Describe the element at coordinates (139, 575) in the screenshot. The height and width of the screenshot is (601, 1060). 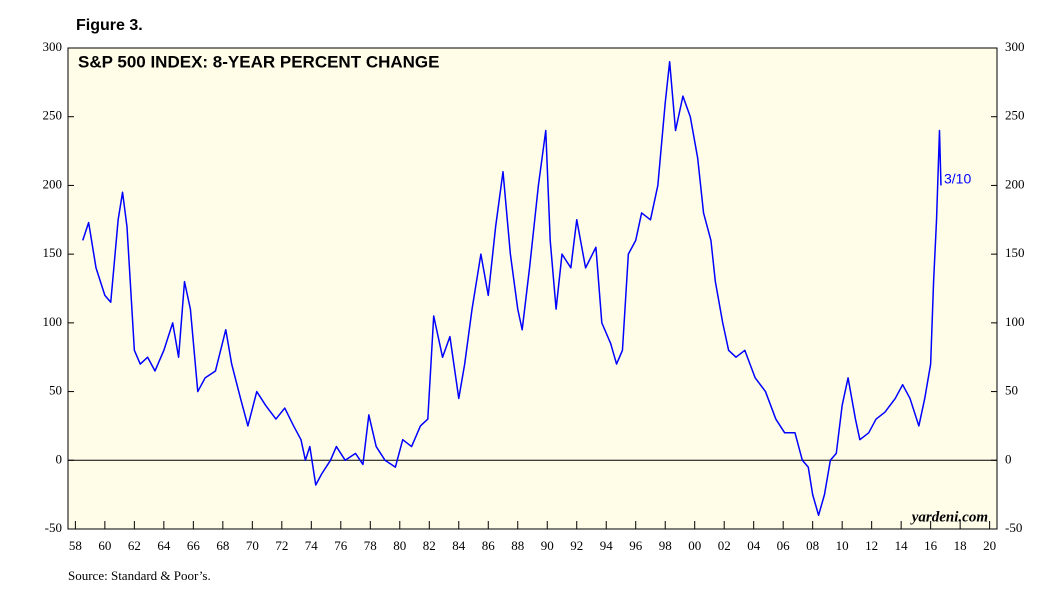
I see `source: Source: Standard & Poor’s.` at that location.